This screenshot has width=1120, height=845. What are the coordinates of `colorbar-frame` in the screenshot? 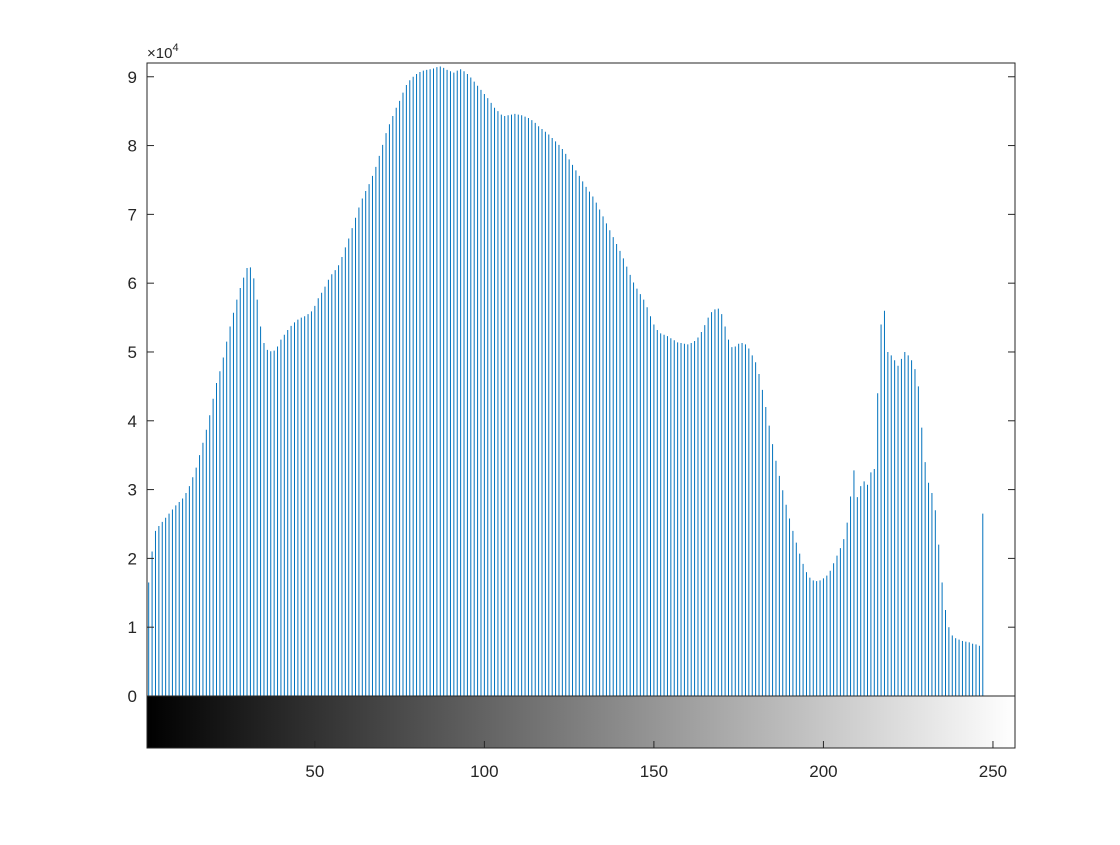 It's located at (581, 722).